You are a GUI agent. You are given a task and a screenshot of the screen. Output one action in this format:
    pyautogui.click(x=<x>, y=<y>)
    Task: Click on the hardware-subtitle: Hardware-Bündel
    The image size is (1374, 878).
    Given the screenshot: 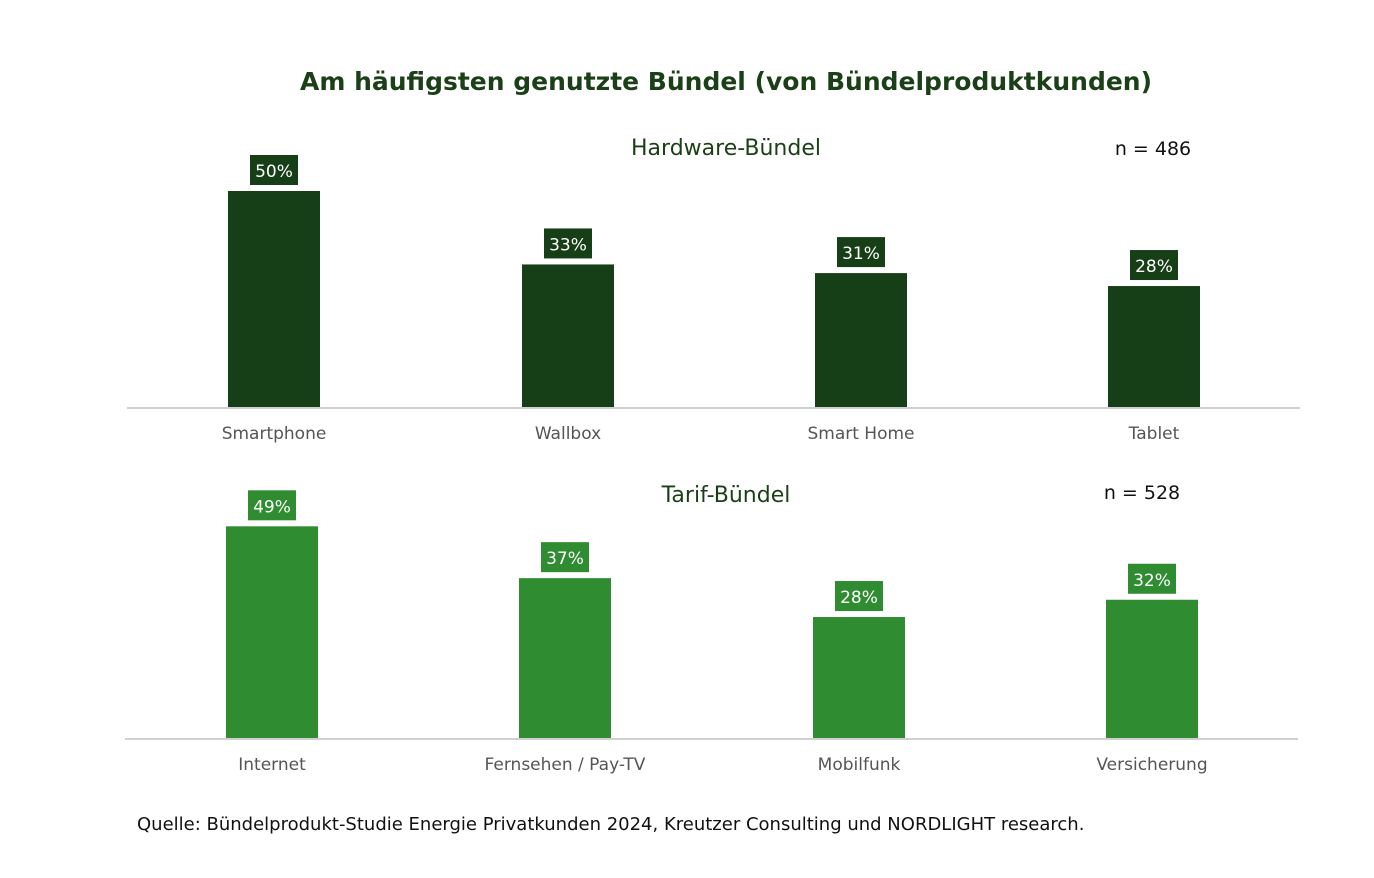 What is the action you would take?
    pyautogui.click(x=726, y=148)
    